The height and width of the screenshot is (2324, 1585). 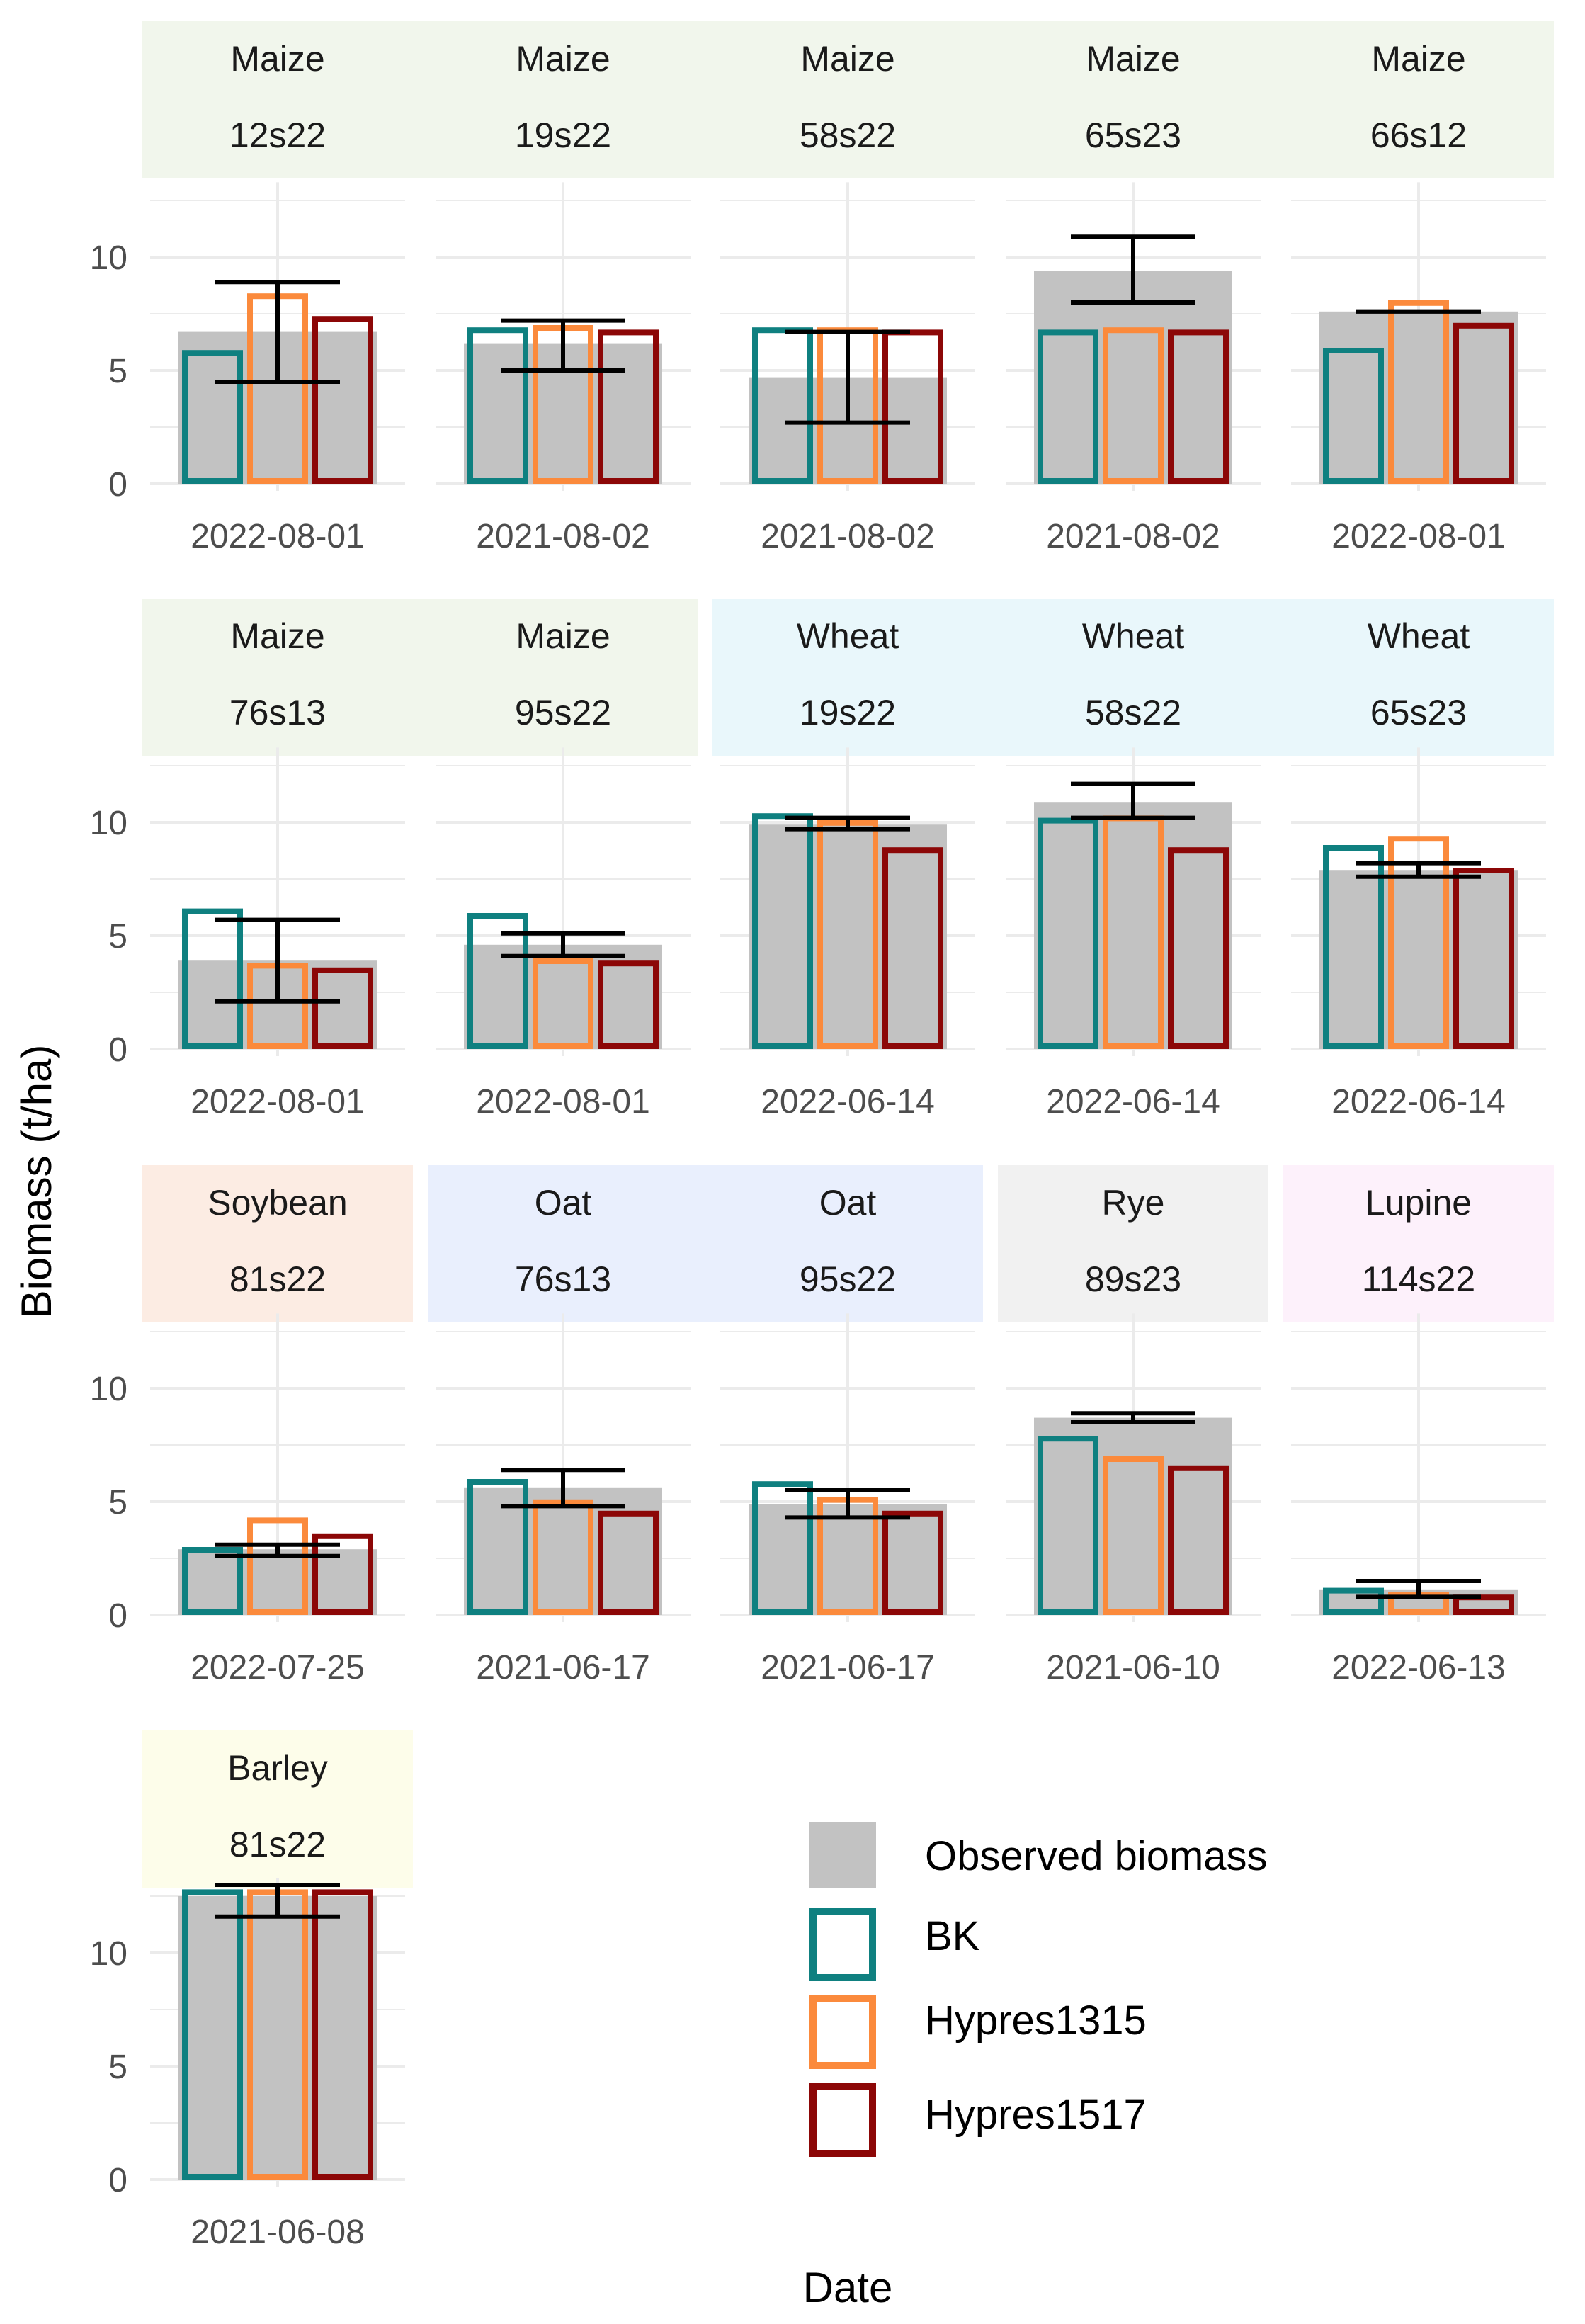 I want to click on legend-label-hypres1517: Hypres1517, so click(x=1036, y=2115).